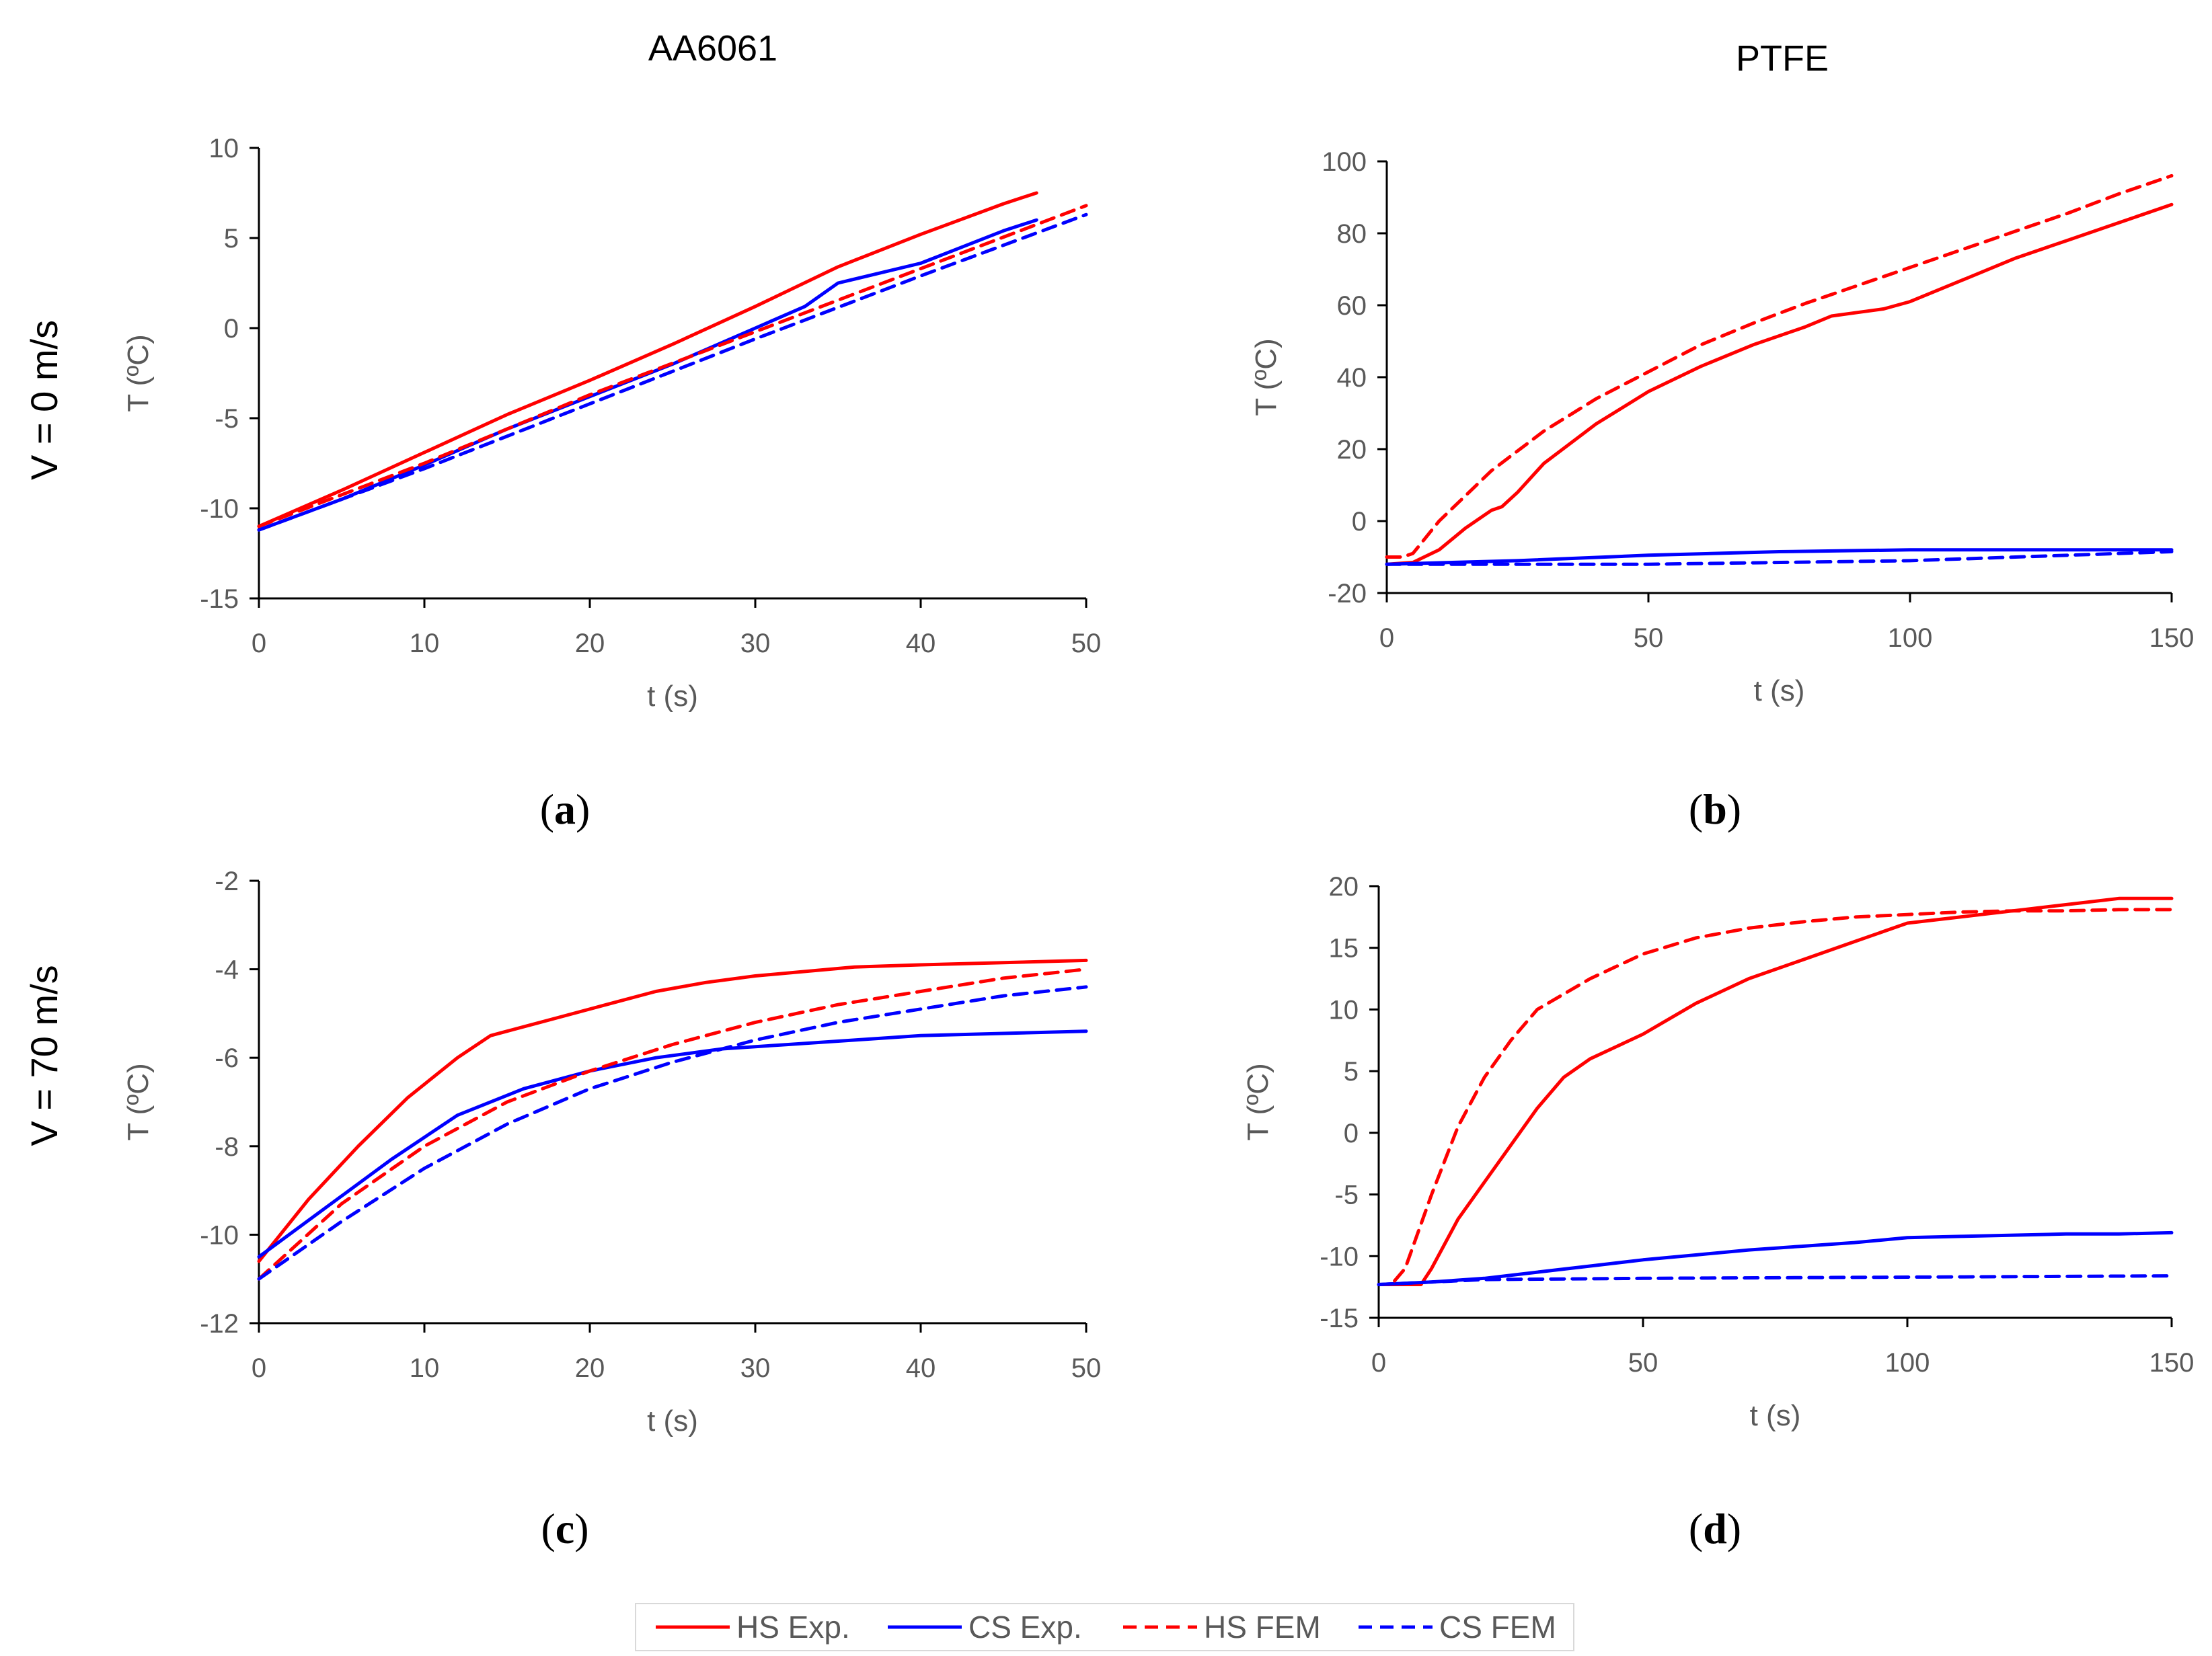  I want to click on column-title-ptfe: PTFE, so click(1782, 58).